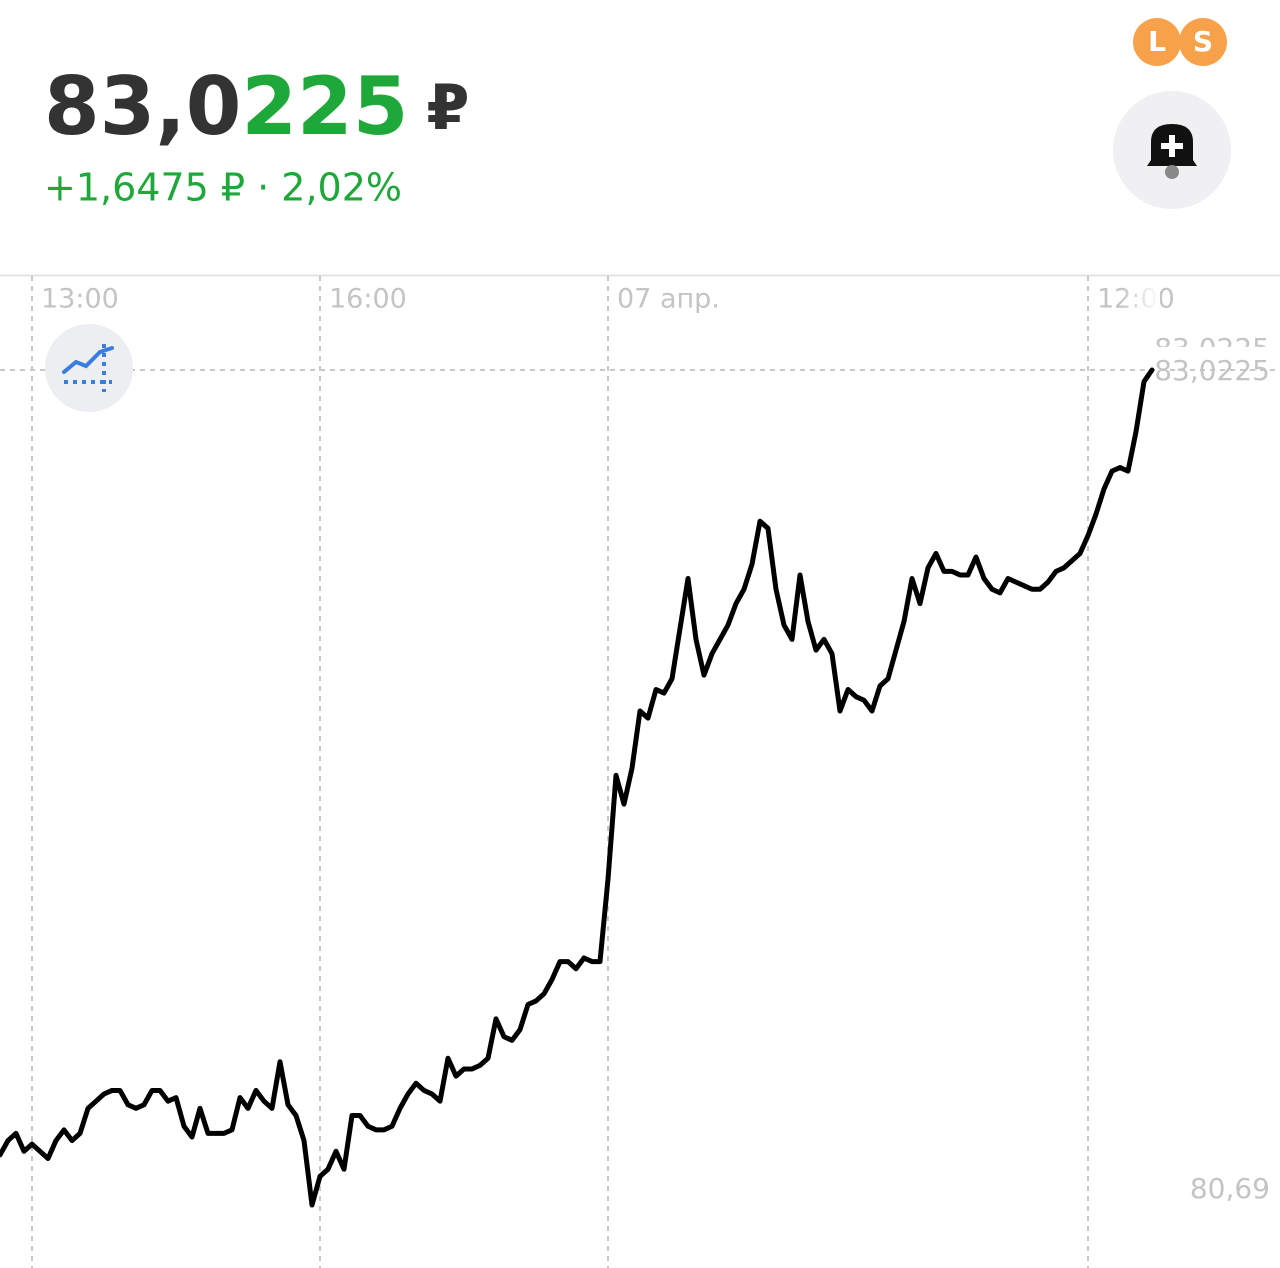 The height and width of the screenshot is (1268, 1280). What do you see at coordinates (88, 360) in the screenshot?
I see `trend-icon` at bounding box center [88, 360].